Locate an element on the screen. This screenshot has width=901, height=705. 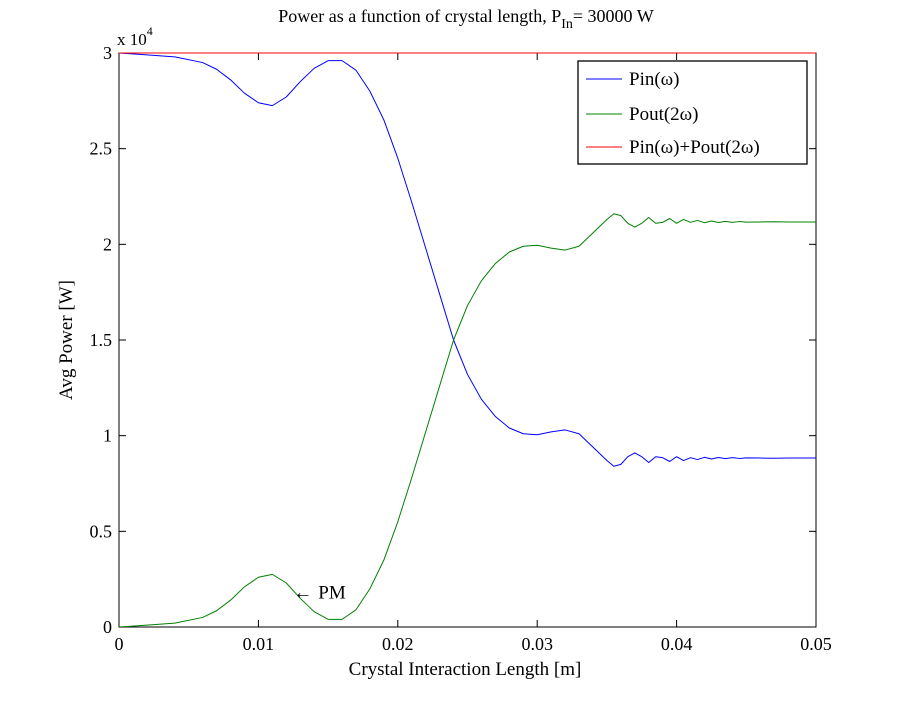
x-tick-label: 0.01 is located at coordinates (259, 644).